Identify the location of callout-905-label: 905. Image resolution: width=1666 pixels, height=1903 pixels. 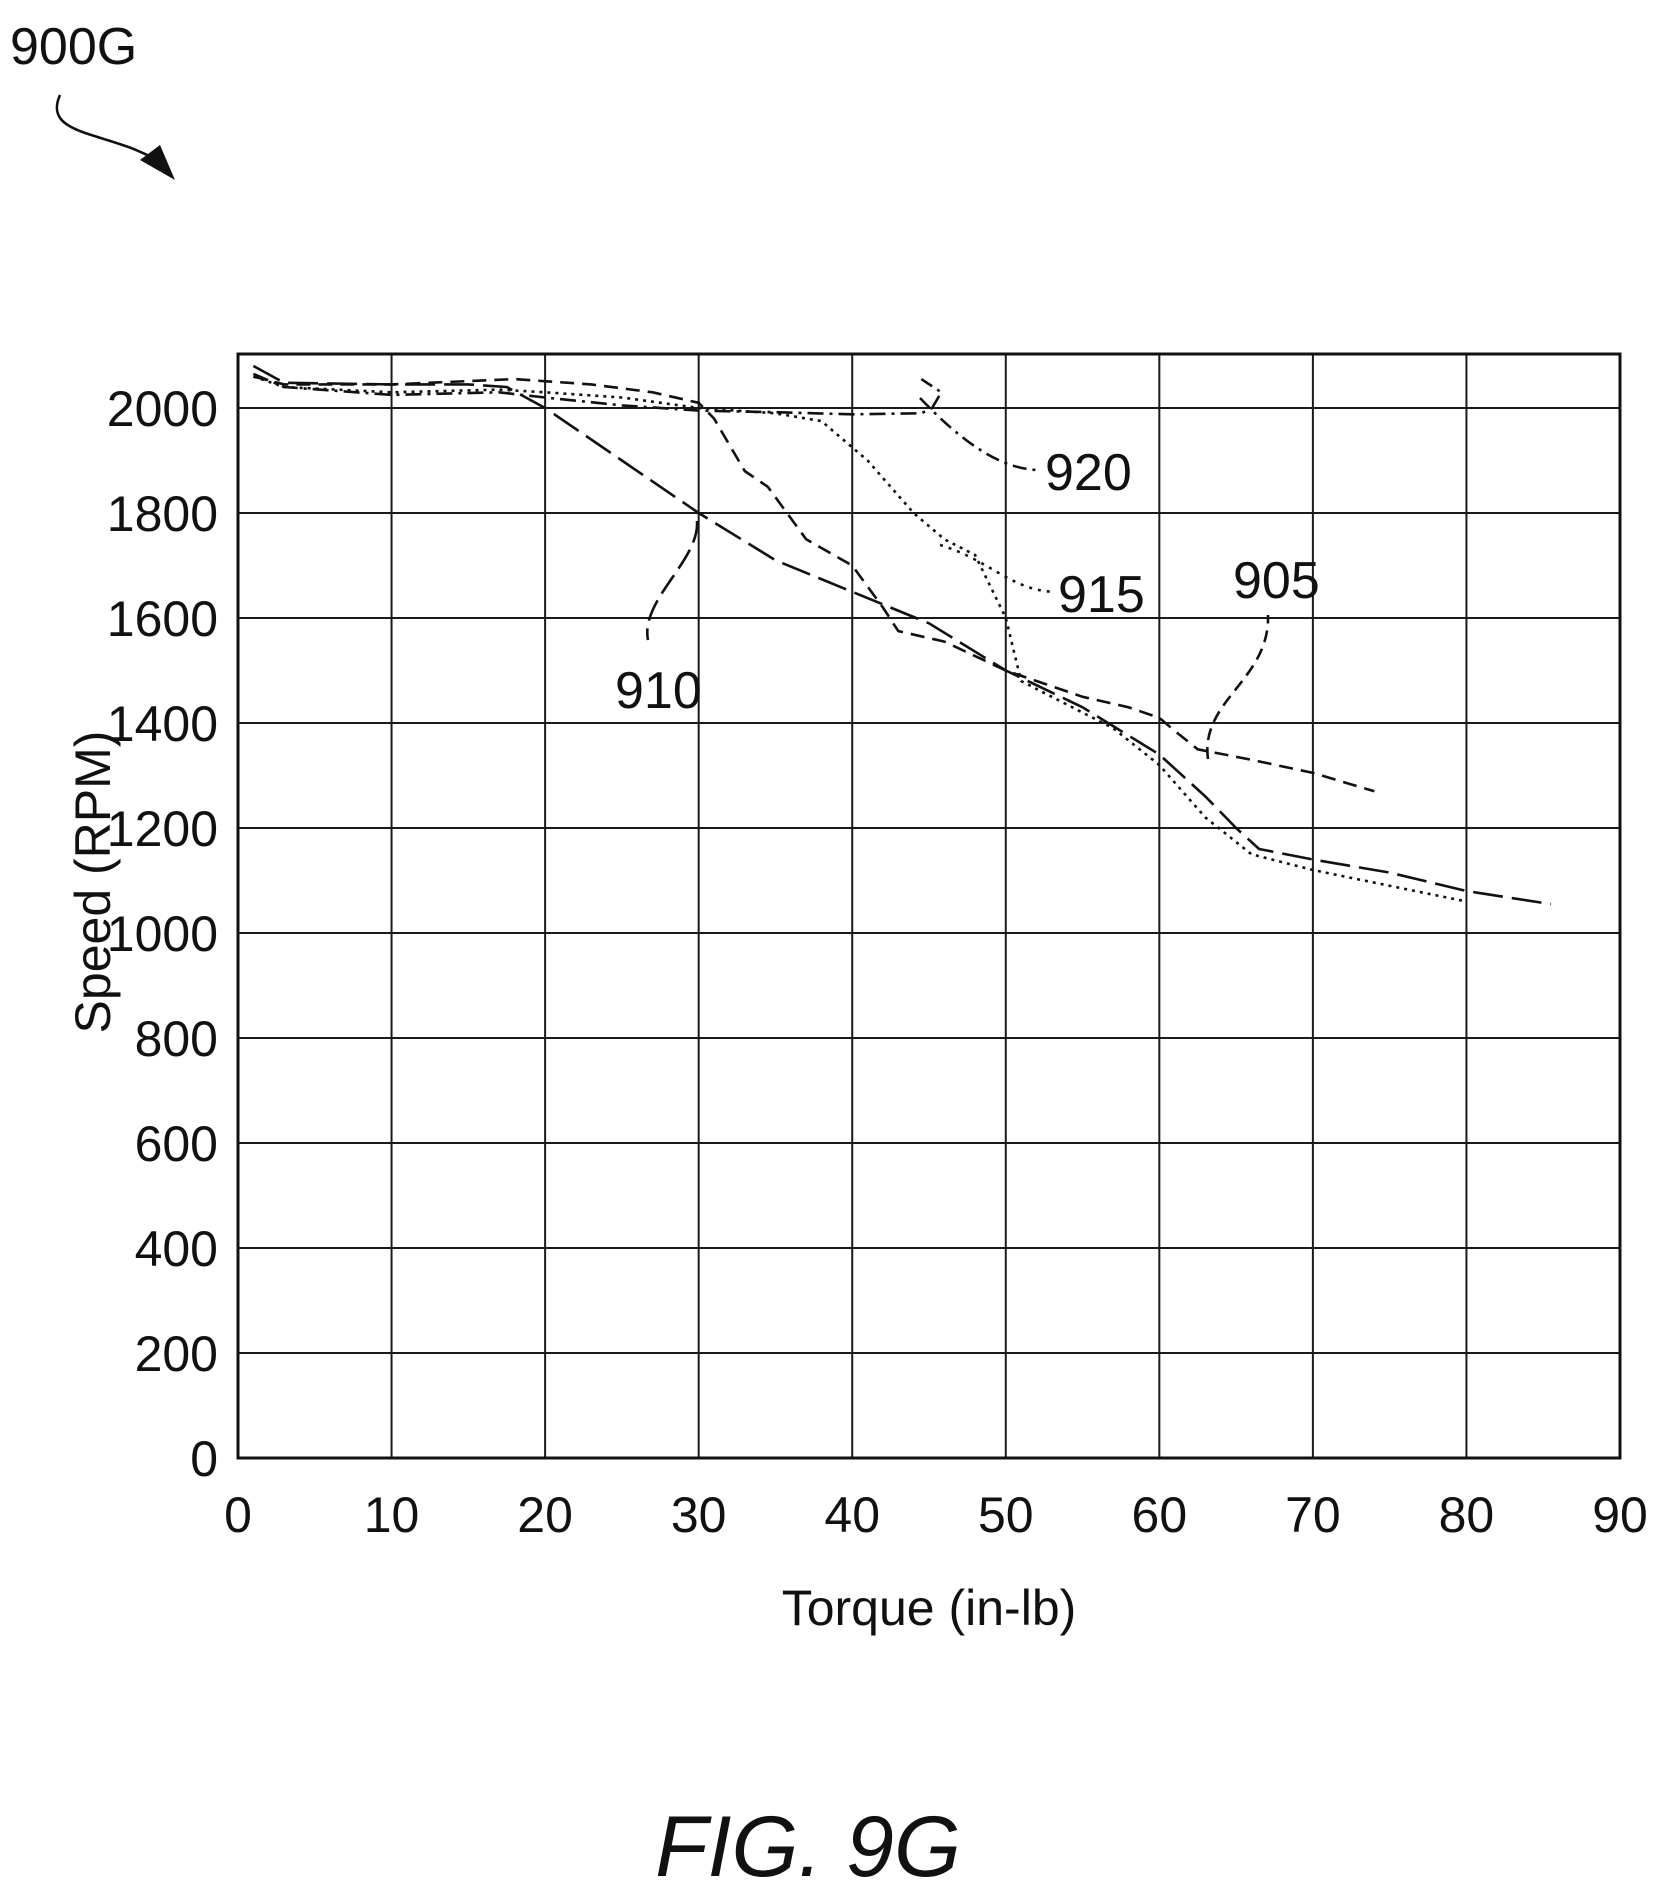
(1276, 581).